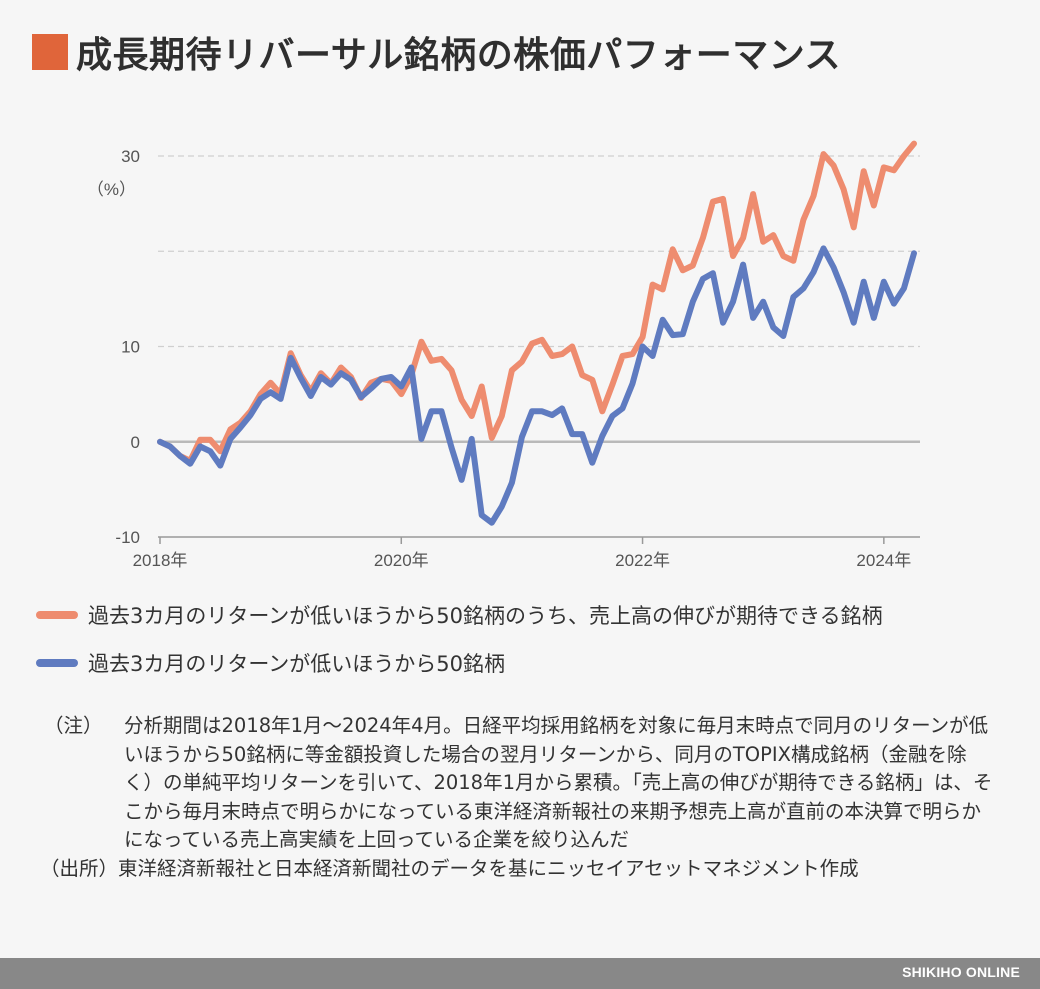  Describe the element at coordinates (57, 615) in the screenshot. I see `legend-swatch-orange` at that location.